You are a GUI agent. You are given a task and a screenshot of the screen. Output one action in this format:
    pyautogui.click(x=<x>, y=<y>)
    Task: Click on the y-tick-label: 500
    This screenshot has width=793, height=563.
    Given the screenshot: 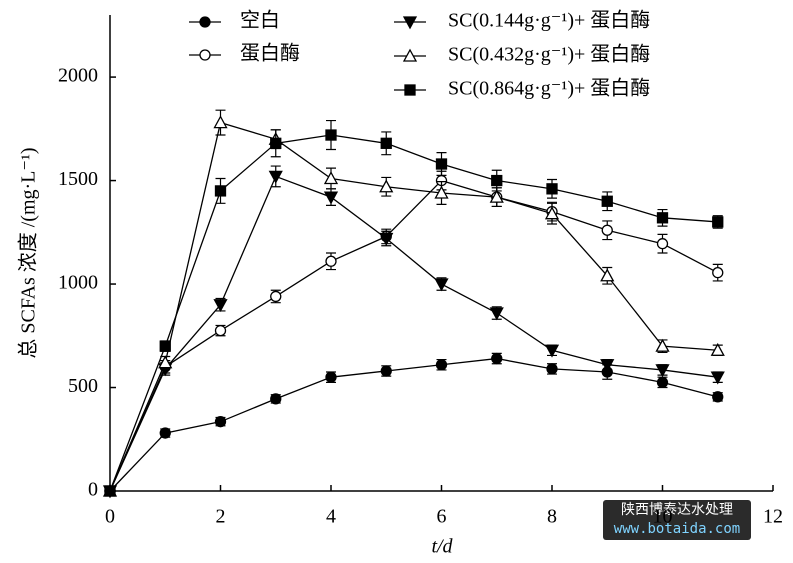 What is the action you would take?
    pyautogui.click(x=83, y=386)
    